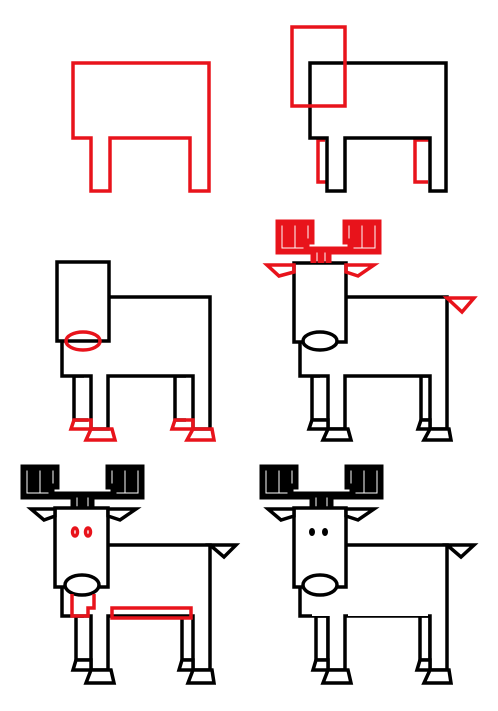 The image size is (498, 711). I want to click on step-1-panel, so click(141, 127).